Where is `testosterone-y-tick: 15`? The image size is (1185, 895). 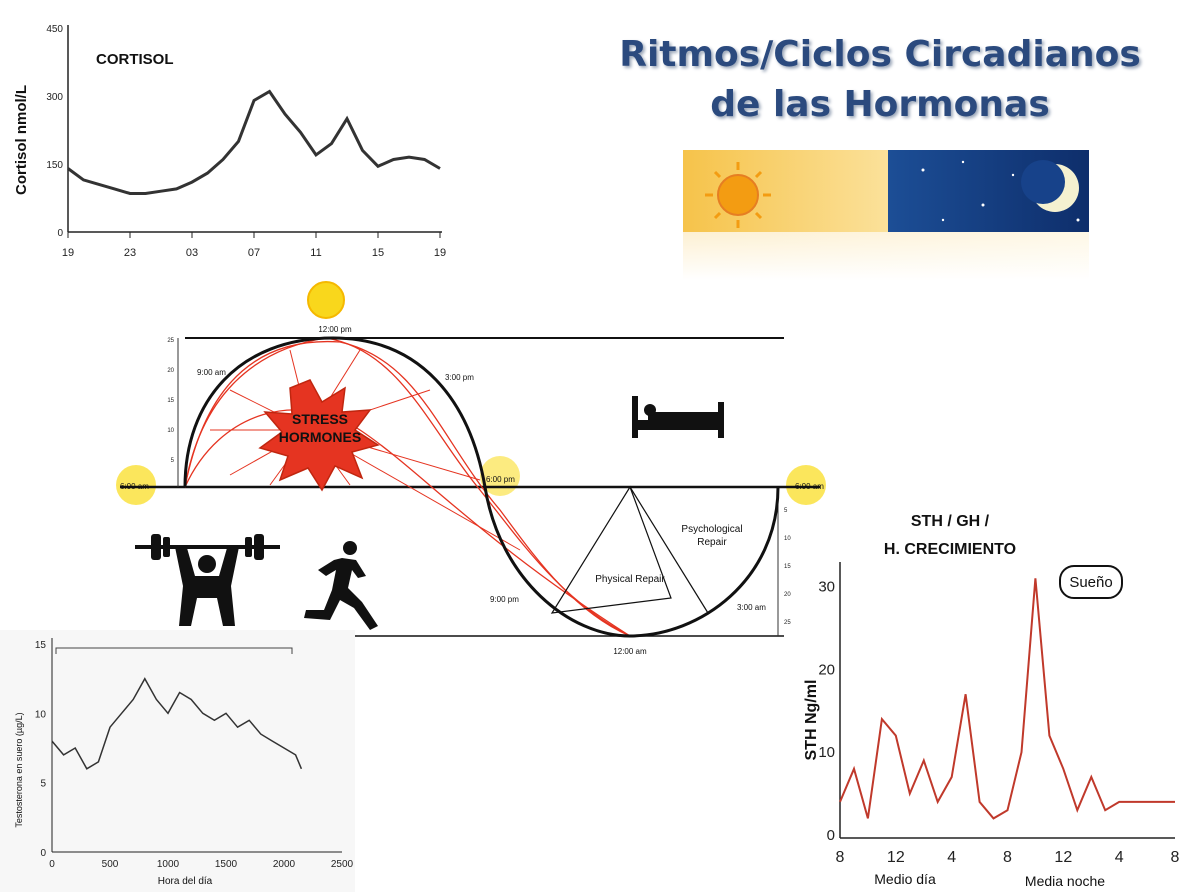 testosterone-y-tick: 15 is located at coordinates (41, 645).